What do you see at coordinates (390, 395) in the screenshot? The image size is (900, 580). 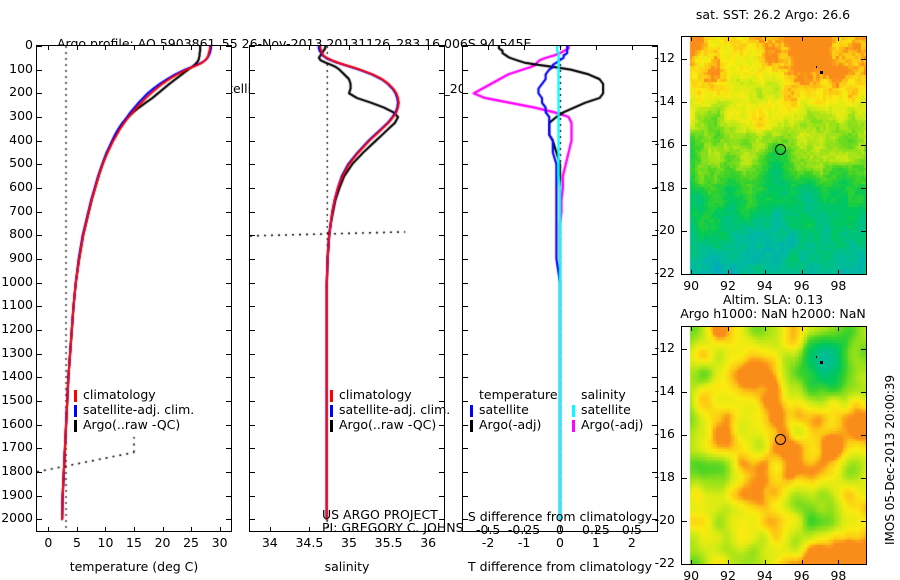 I see `legend-item: climatology` at bounding box center [390, 395].